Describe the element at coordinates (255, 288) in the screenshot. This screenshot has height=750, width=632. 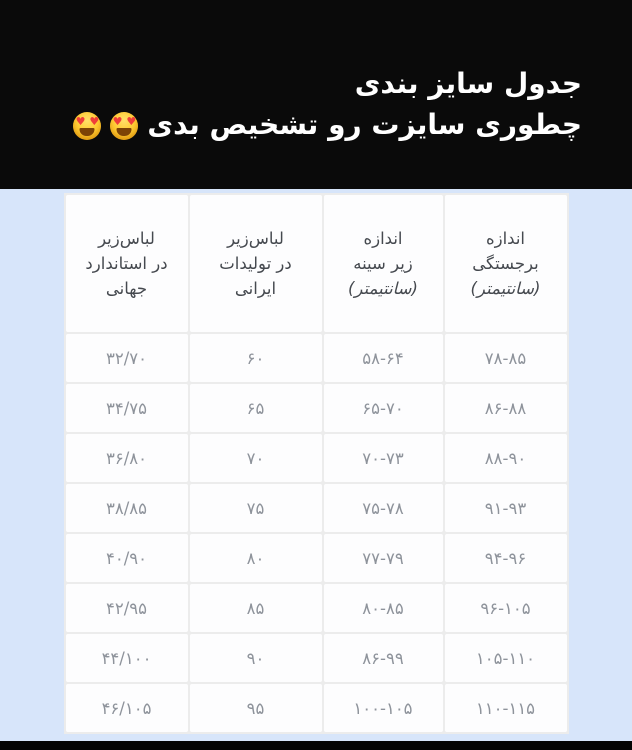
I see `col-header-line: ایرانی` at that location.